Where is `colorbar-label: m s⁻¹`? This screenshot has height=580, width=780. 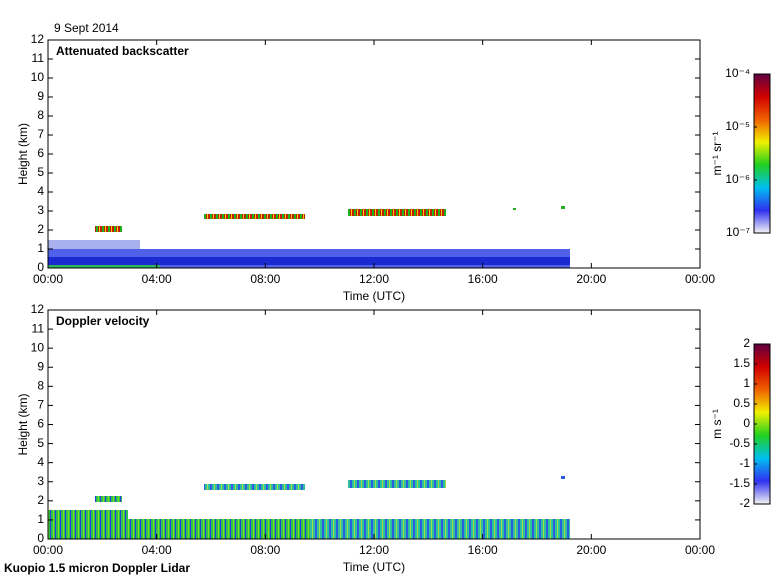
colorbar-label: m s⁻¹ is located at coordinates (717, 424).